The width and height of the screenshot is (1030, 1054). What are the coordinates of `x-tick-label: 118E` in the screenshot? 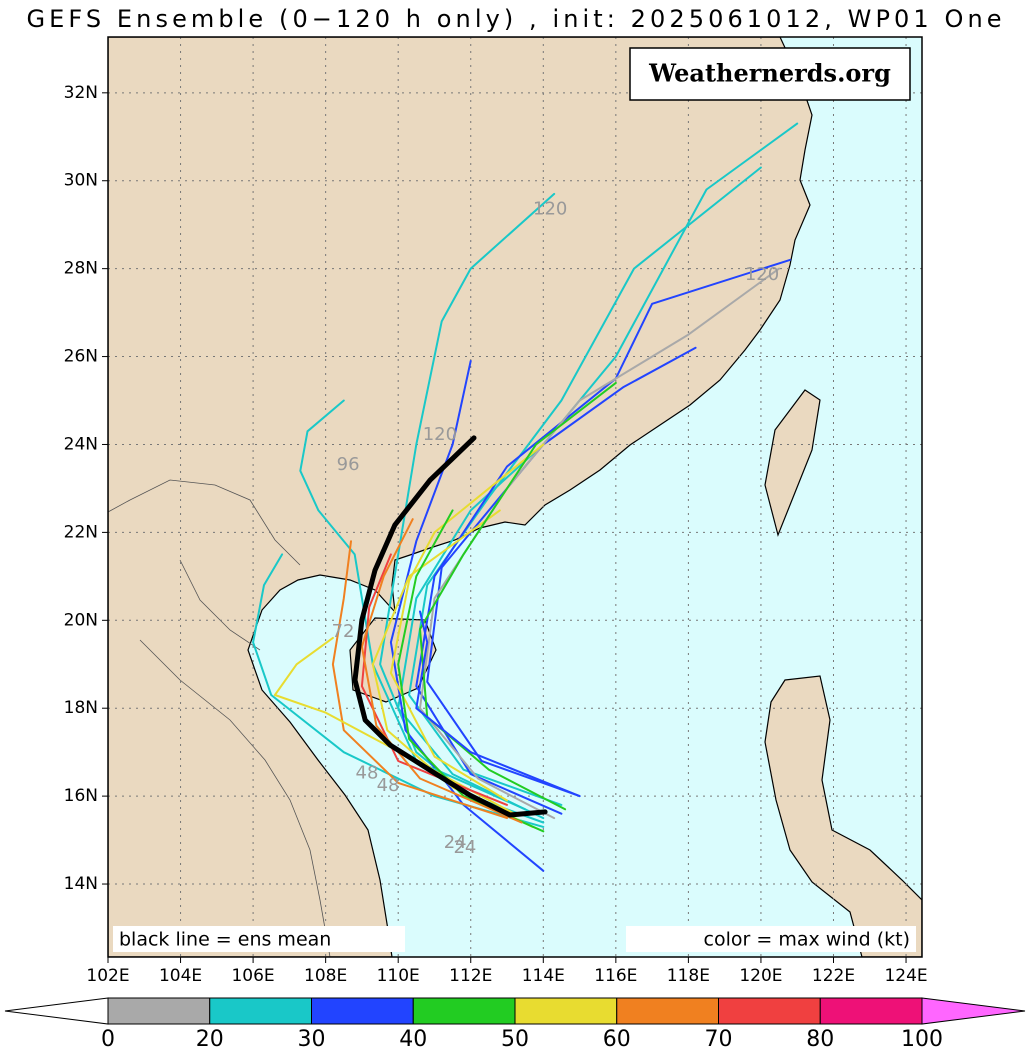 It's located at (688, 976).